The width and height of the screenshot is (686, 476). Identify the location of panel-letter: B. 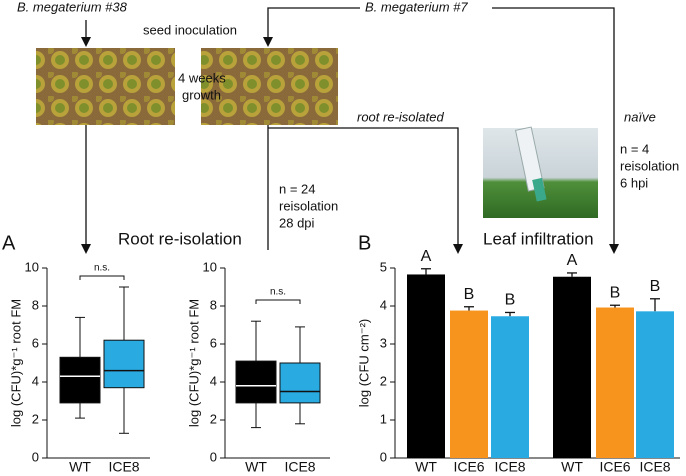
(364, 243).